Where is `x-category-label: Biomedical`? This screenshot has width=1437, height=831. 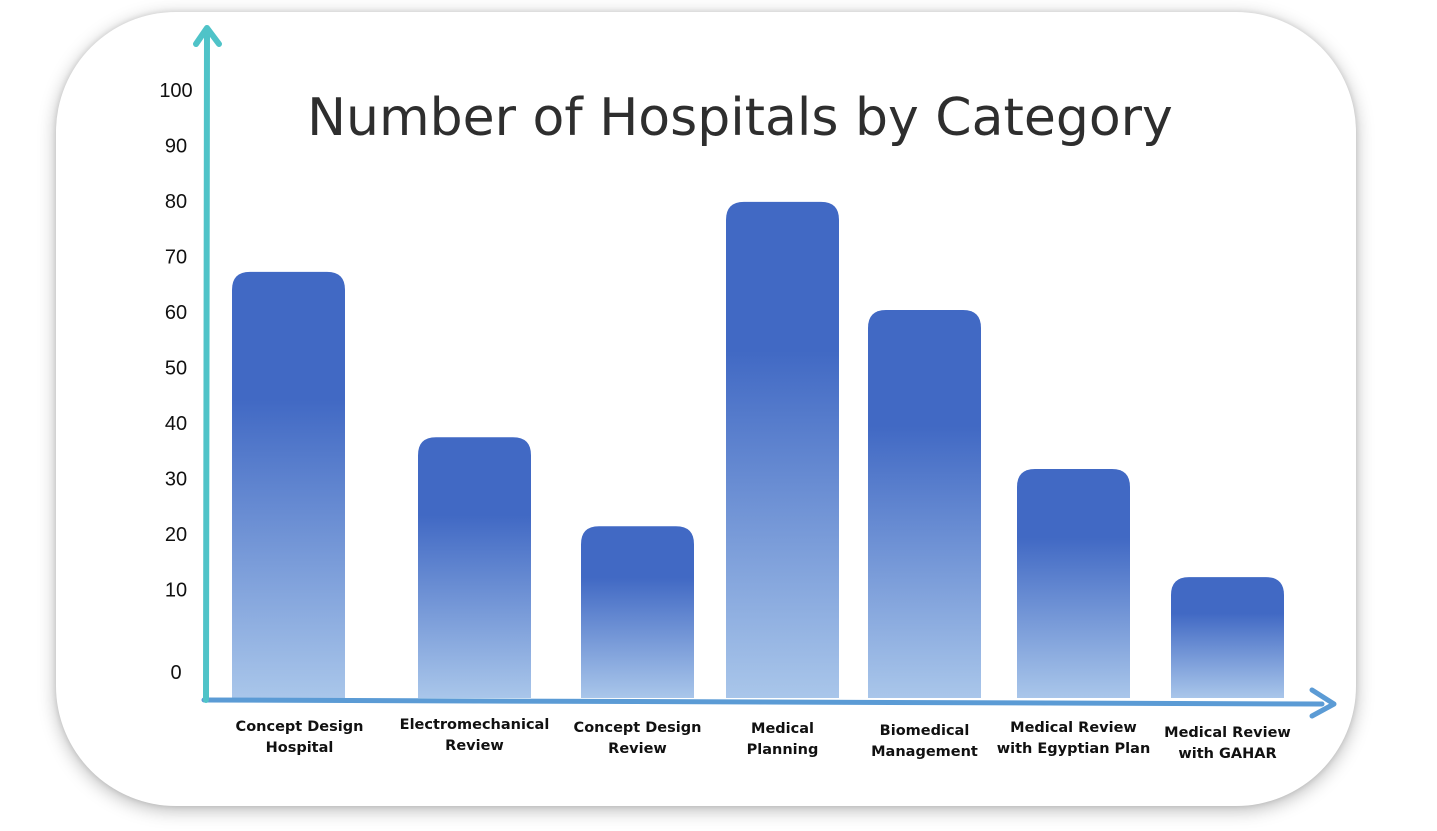
x-category-label: Biomedical is located at coordinates (925, 731).